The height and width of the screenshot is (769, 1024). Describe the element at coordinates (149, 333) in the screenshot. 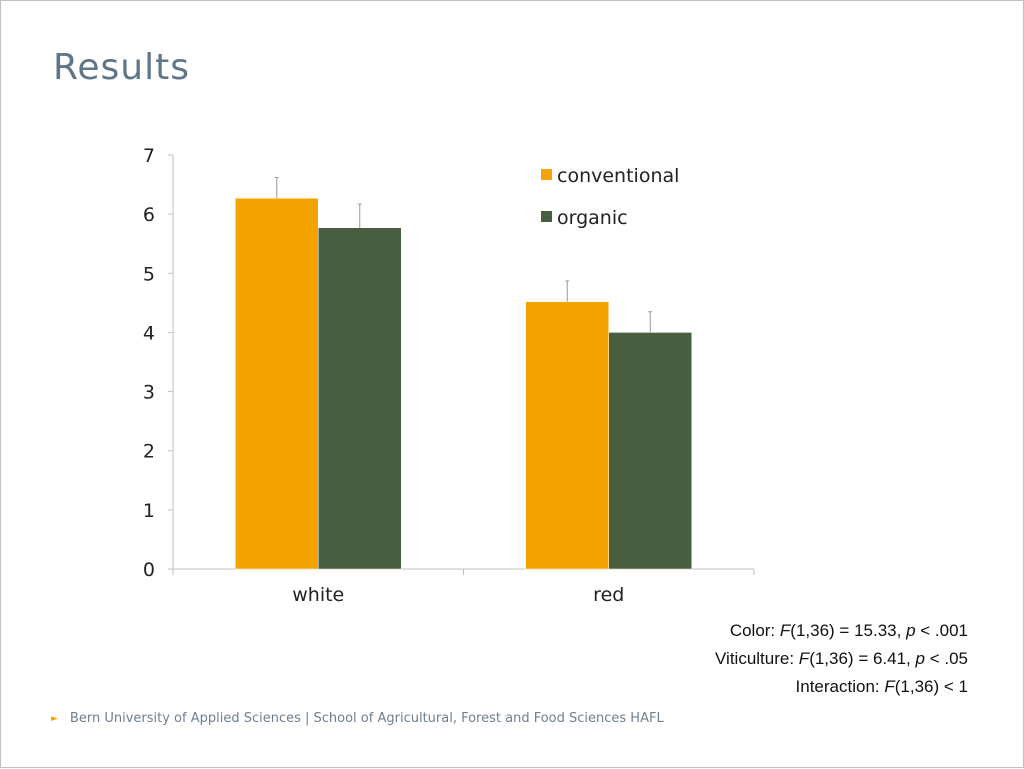

I see `y-tick-label: 4` at that location.